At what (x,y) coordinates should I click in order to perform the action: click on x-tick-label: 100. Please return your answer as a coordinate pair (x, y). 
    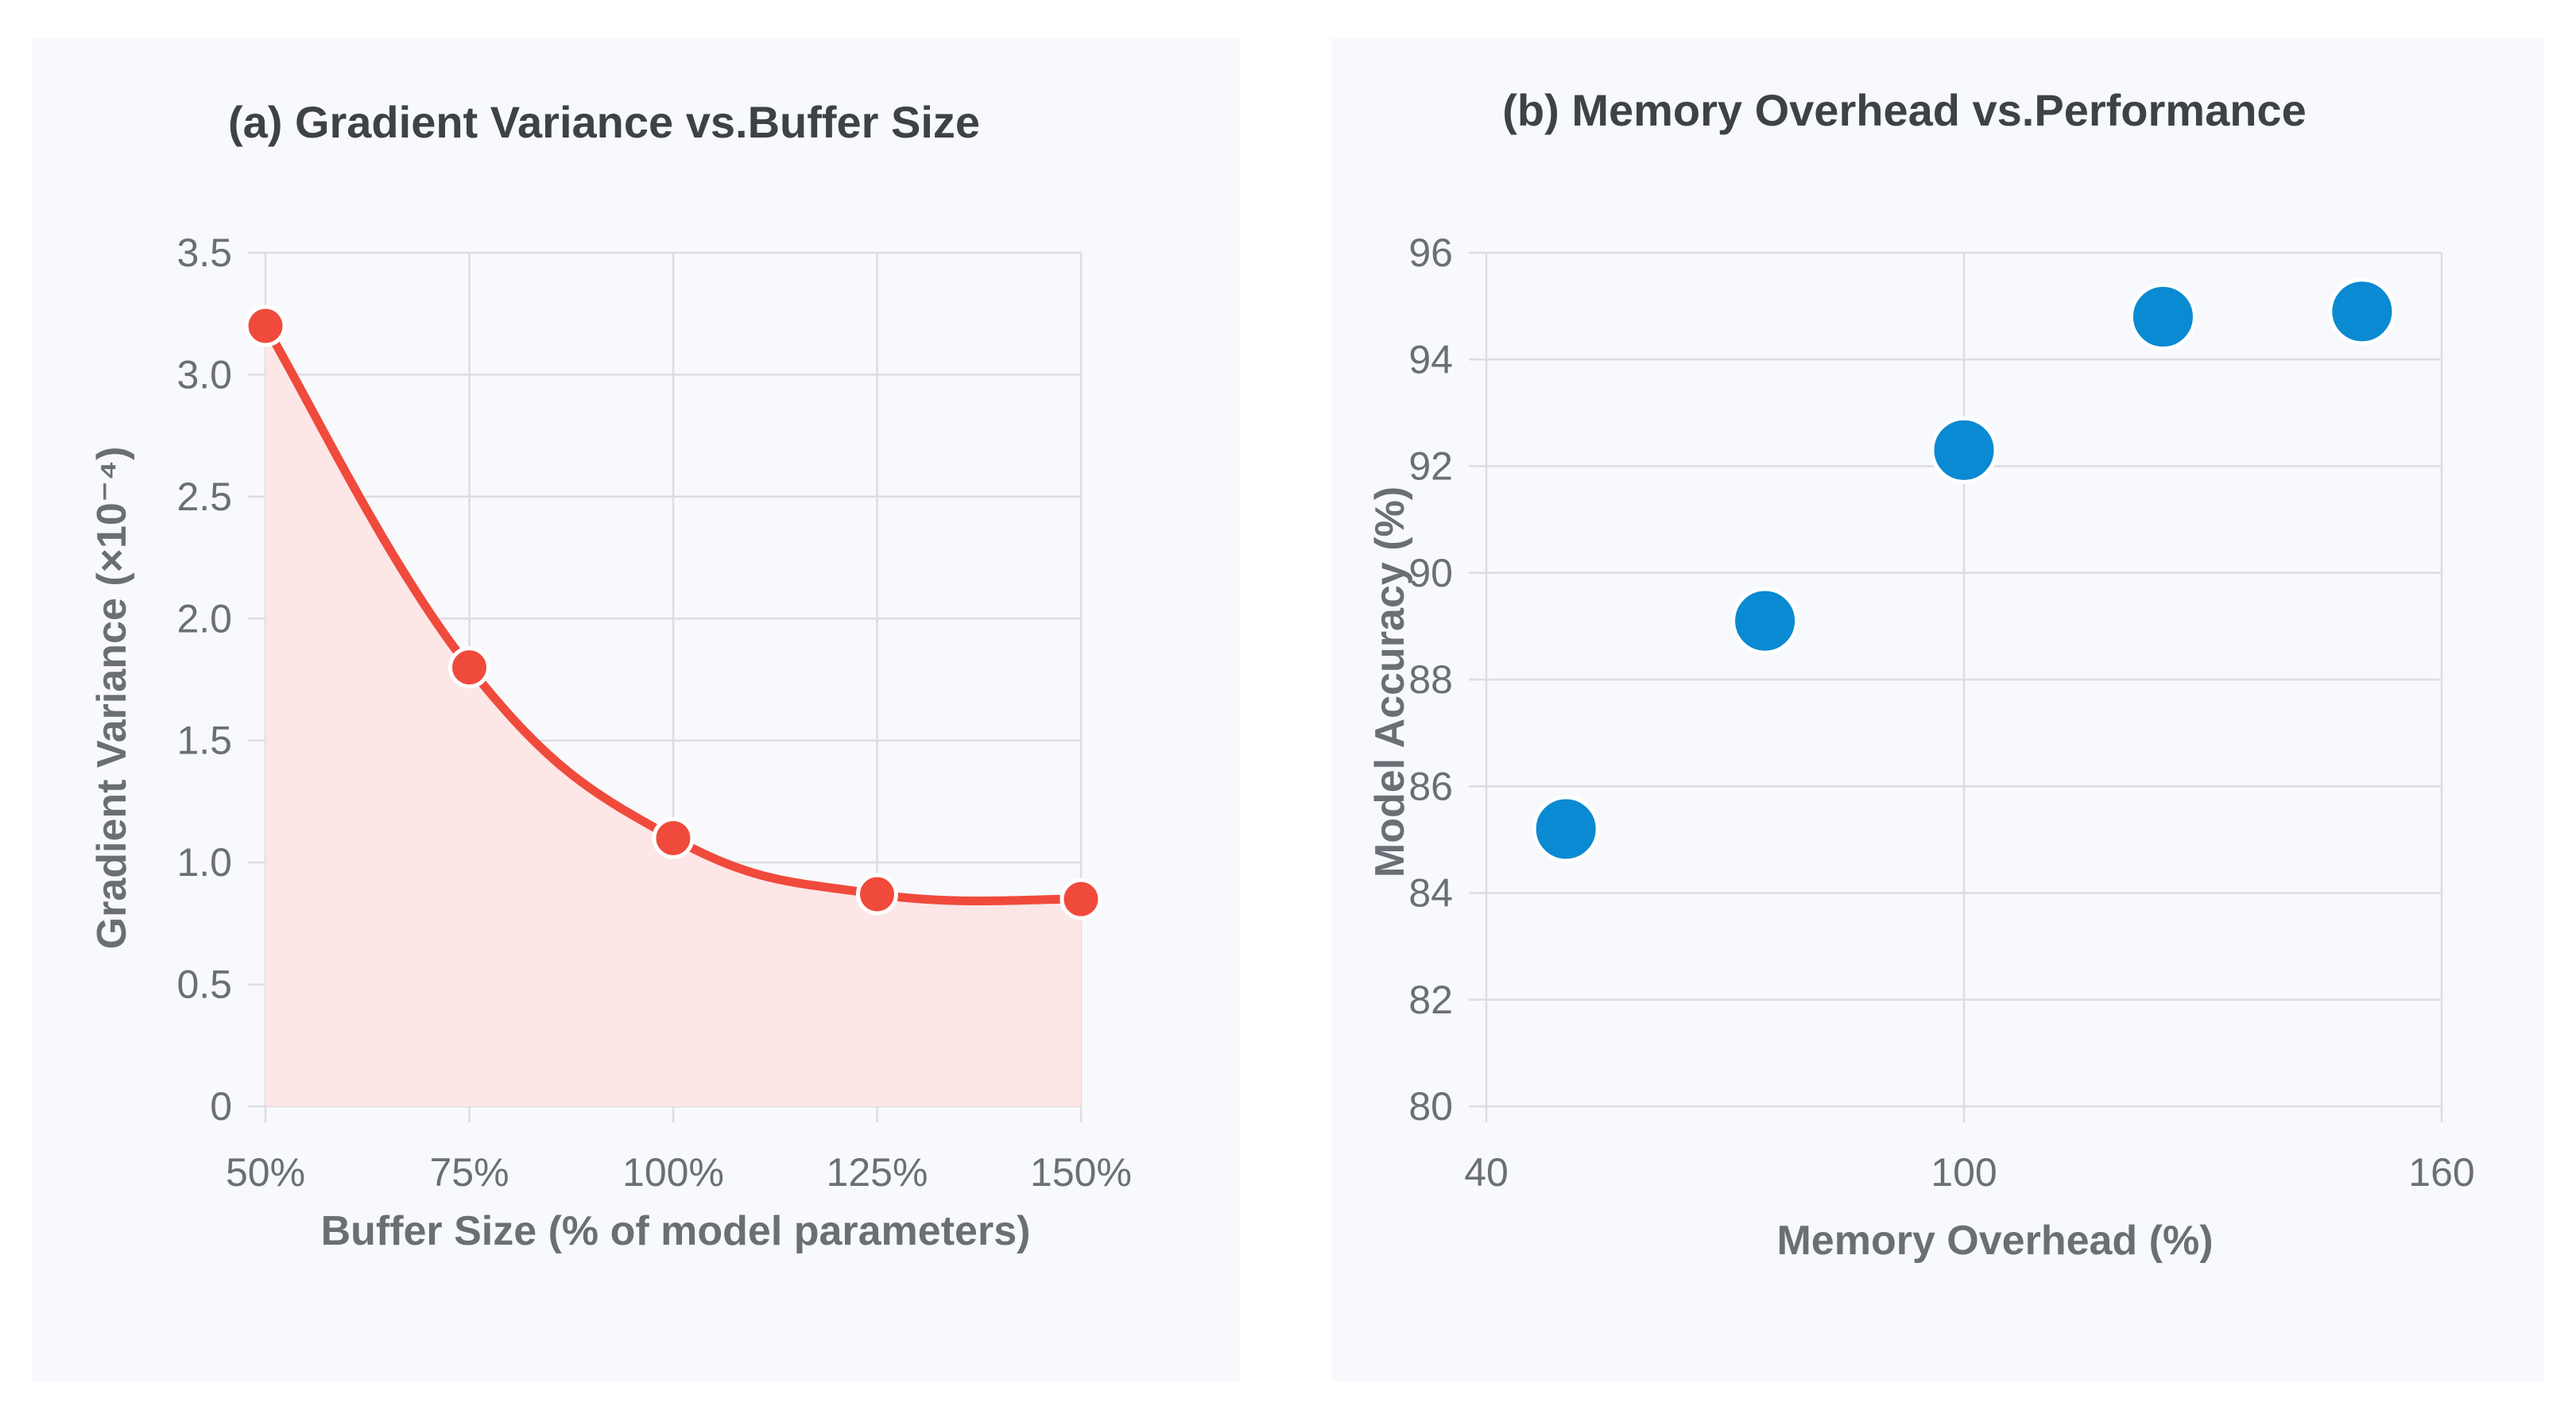
    Looking at the image, I should click on (1964, 1172).